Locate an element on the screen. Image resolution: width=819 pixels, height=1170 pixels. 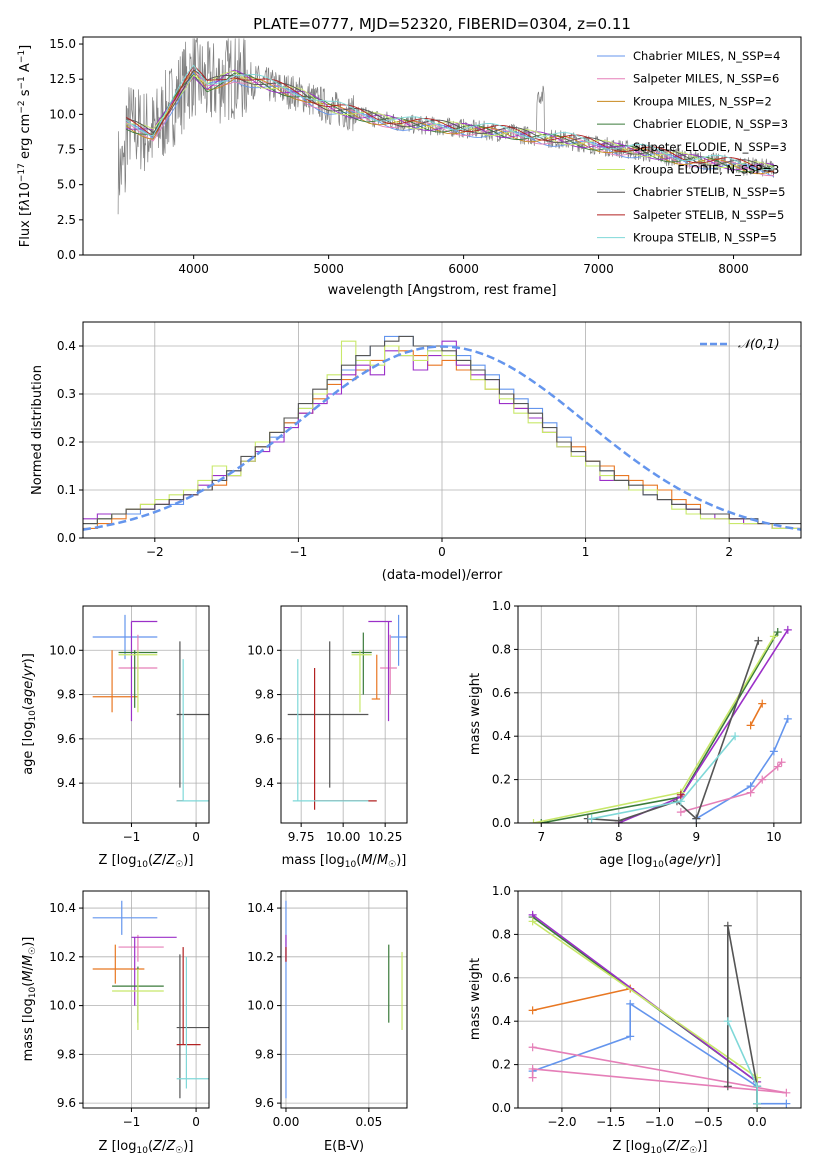
x-tick-label: 2 is located at coordinates (729, 552).